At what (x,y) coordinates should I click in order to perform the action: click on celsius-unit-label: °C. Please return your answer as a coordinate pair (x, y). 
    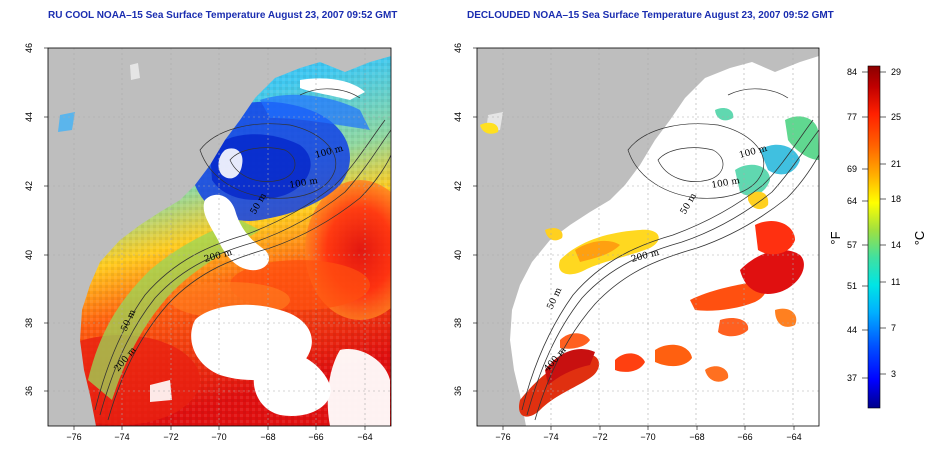
    Looking at the image, I should click on (919, 238).